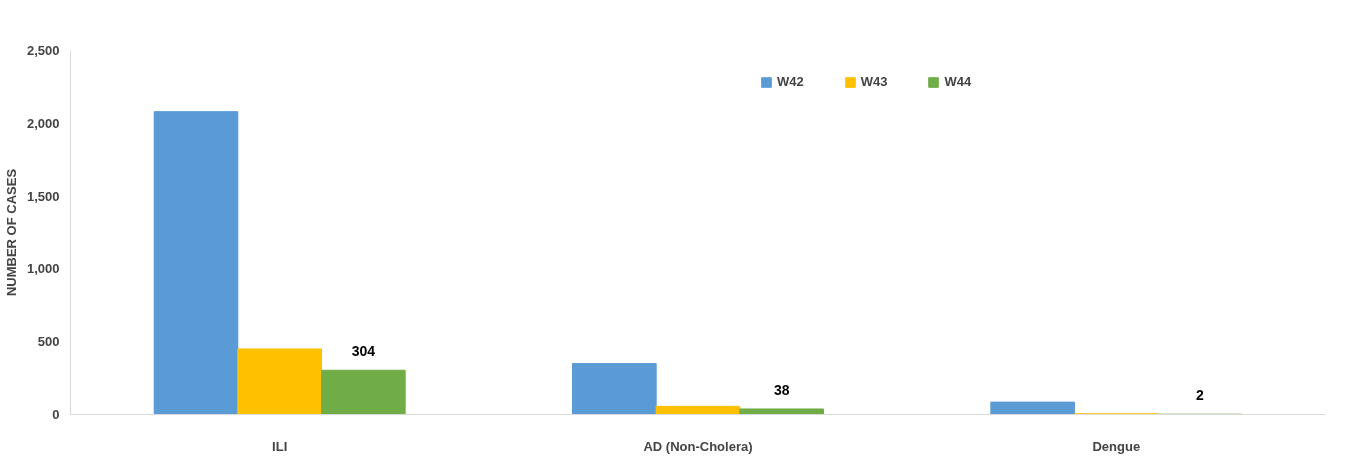 Image resolution: width=1362 pixels, height=476 pixels. What do you see at coordinates (43, 123) in the screenshot?
I see `y-tick-label: 2,000` at bounding box center [43, 123].